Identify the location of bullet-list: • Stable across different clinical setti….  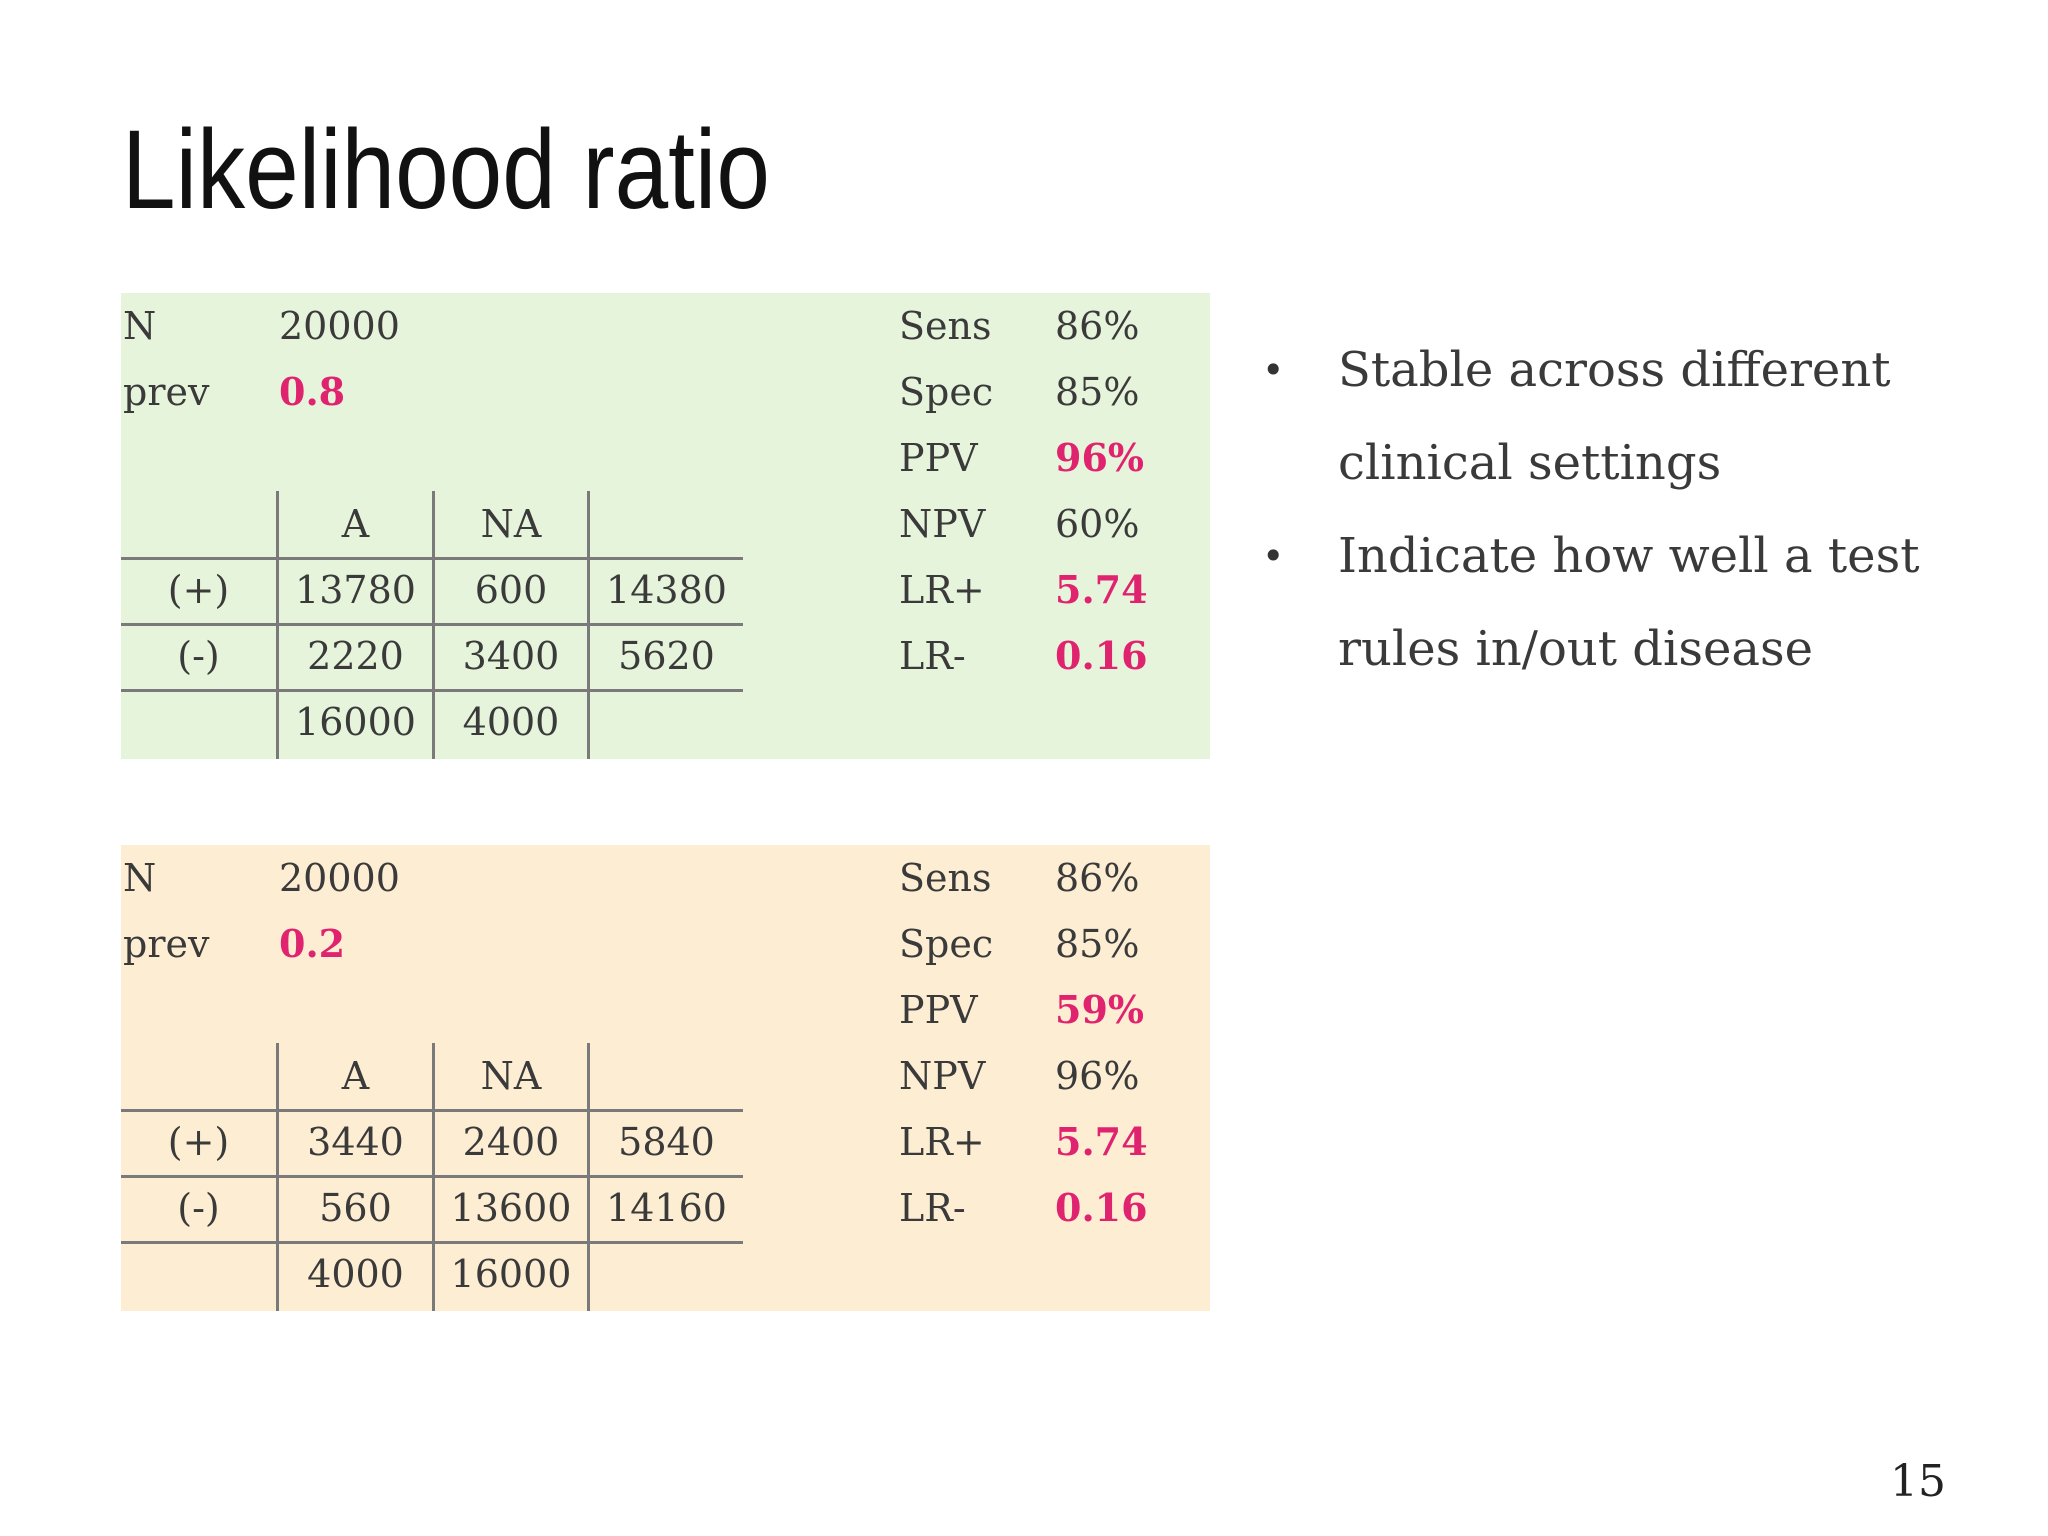
(1632, 510).